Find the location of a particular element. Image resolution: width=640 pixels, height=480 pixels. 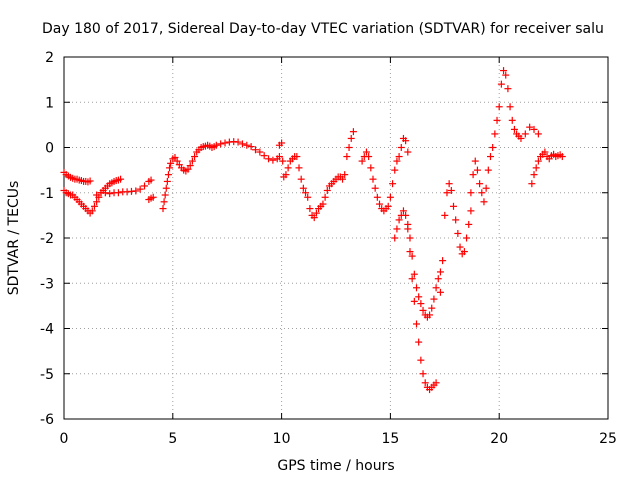

y-tick-label: 1 is located at coordinates (49, 103).